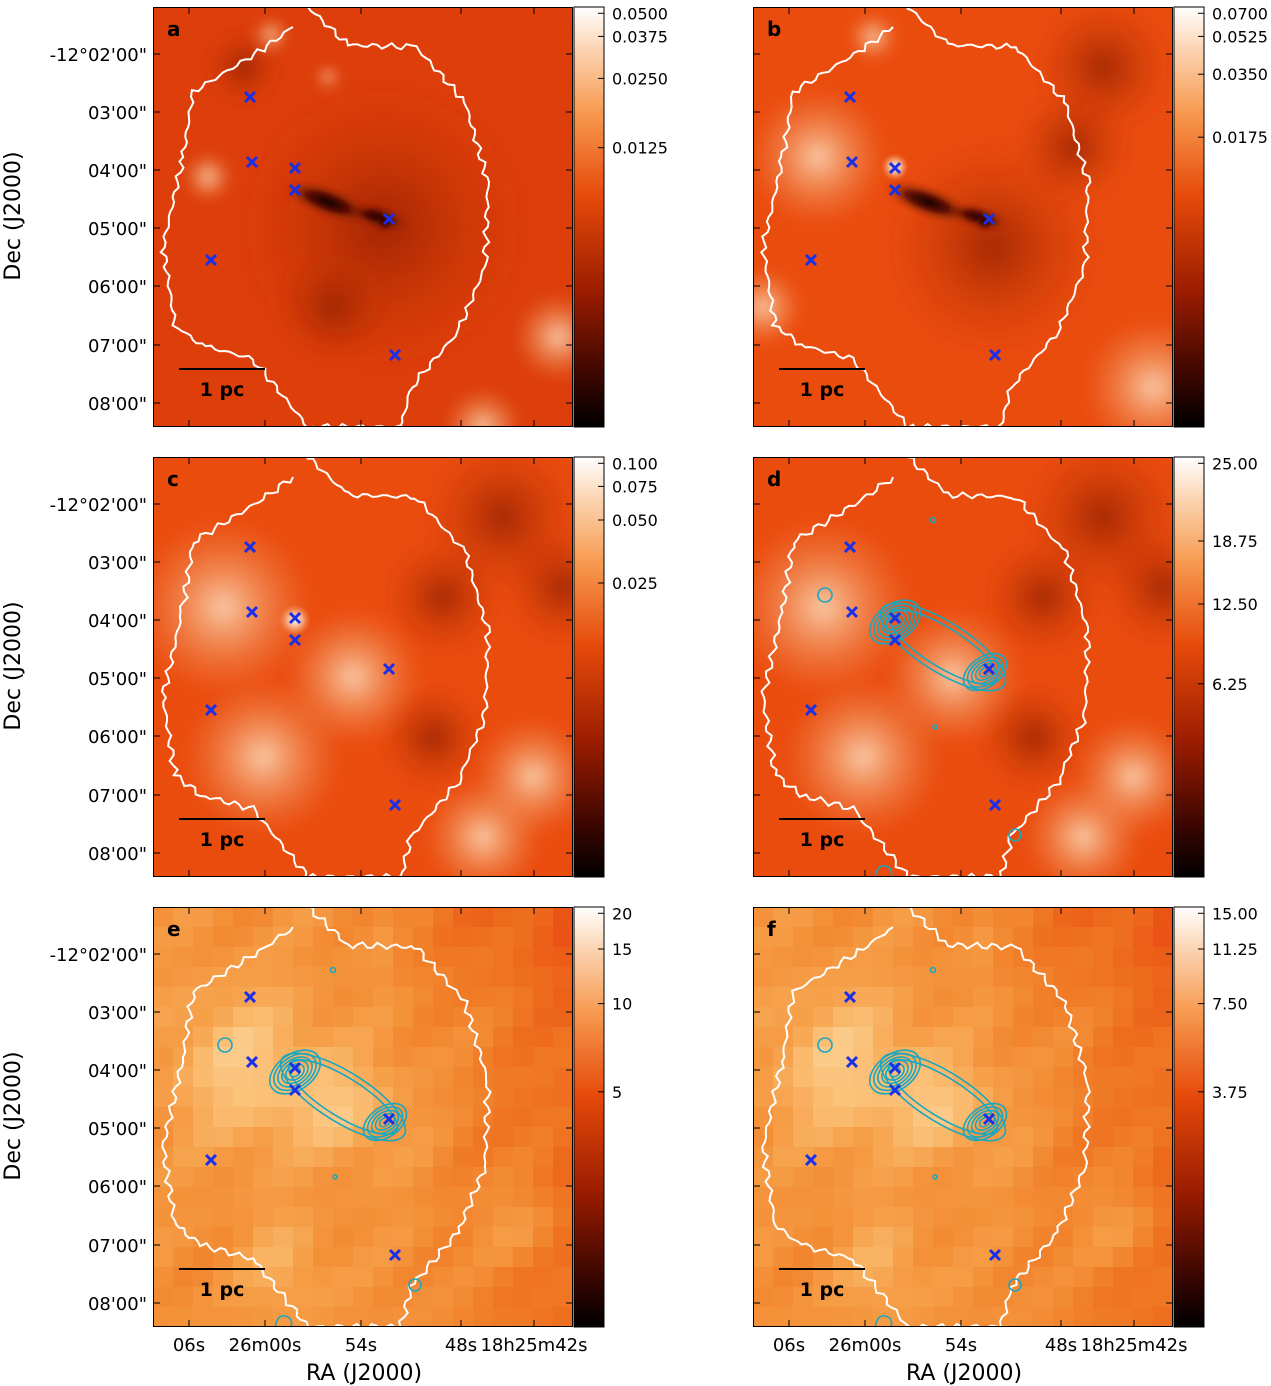 Image resolution: width=1271 pixels, height=1386 pixels. What do you see at coordinates (589, 217) in the screenshot?
I see `colorbar-a` at bounding box center [589, 217].